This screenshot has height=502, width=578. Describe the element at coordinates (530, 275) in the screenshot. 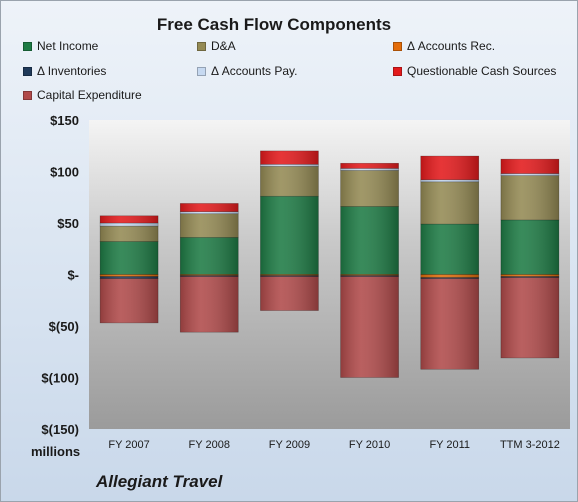

I see `bar-accounts-rec-ttm-3-2012` at that location.